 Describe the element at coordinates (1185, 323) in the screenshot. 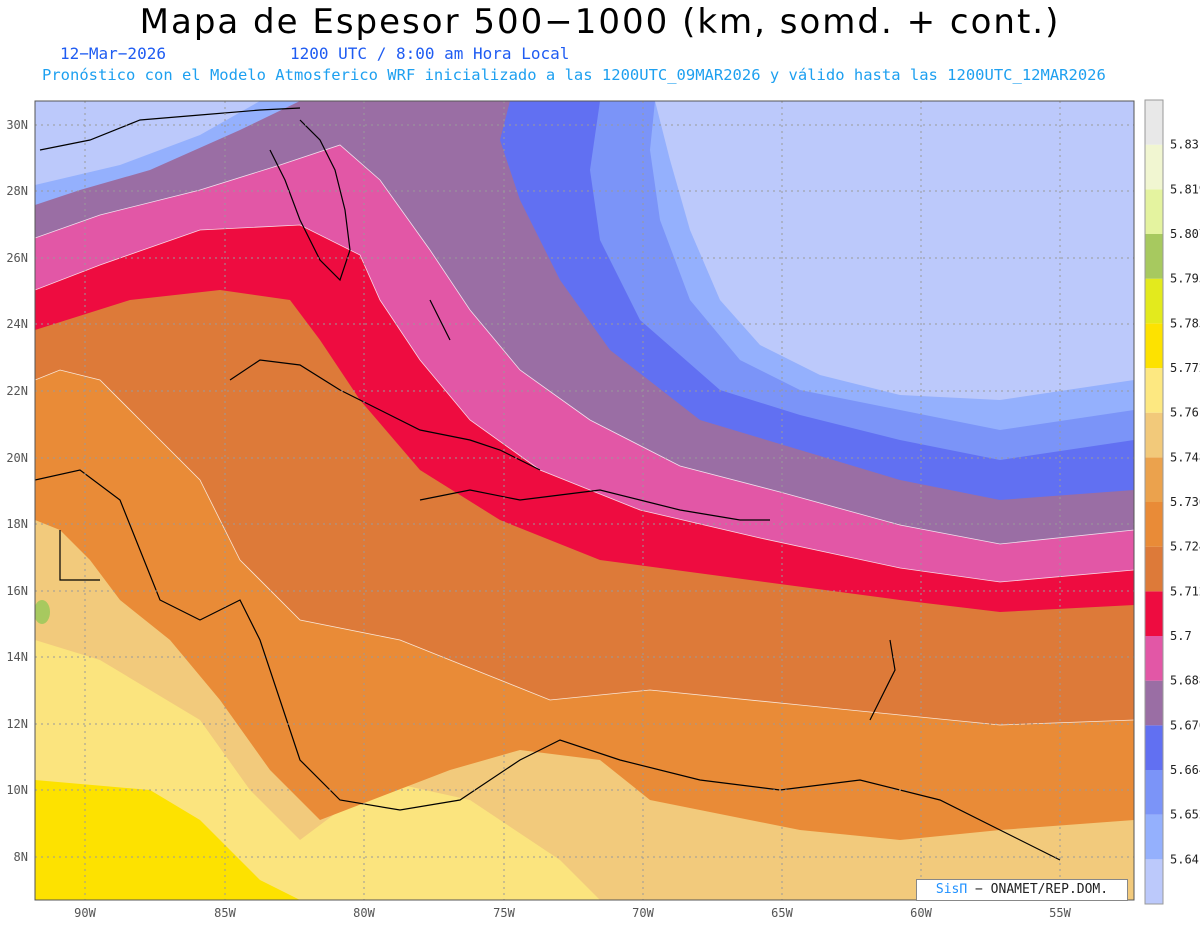

I see `colorbar-label: 5.783` at that location.